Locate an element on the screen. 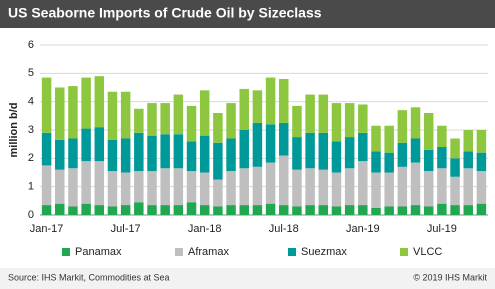 Image resolution: width=495 pixels, height=289 pixels. source: Source: IHS Markit, Commodities at Sea is located at coordinates (89, 277).